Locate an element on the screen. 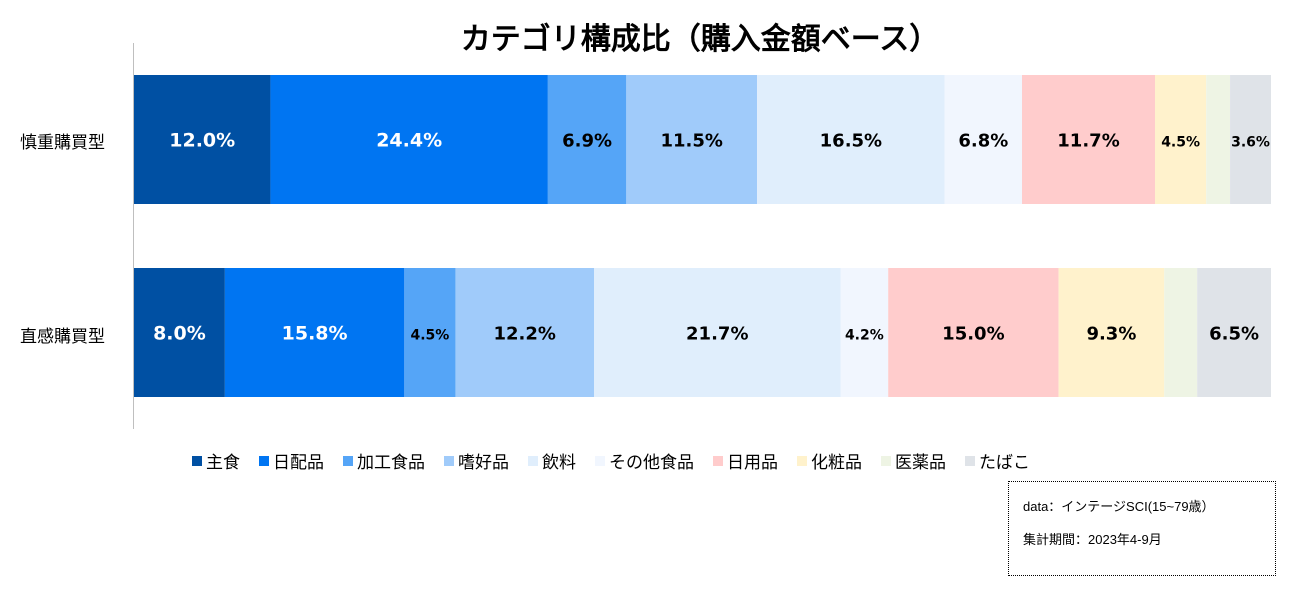  legend-item-4: 飲料 is located at coordinates (552, 460).